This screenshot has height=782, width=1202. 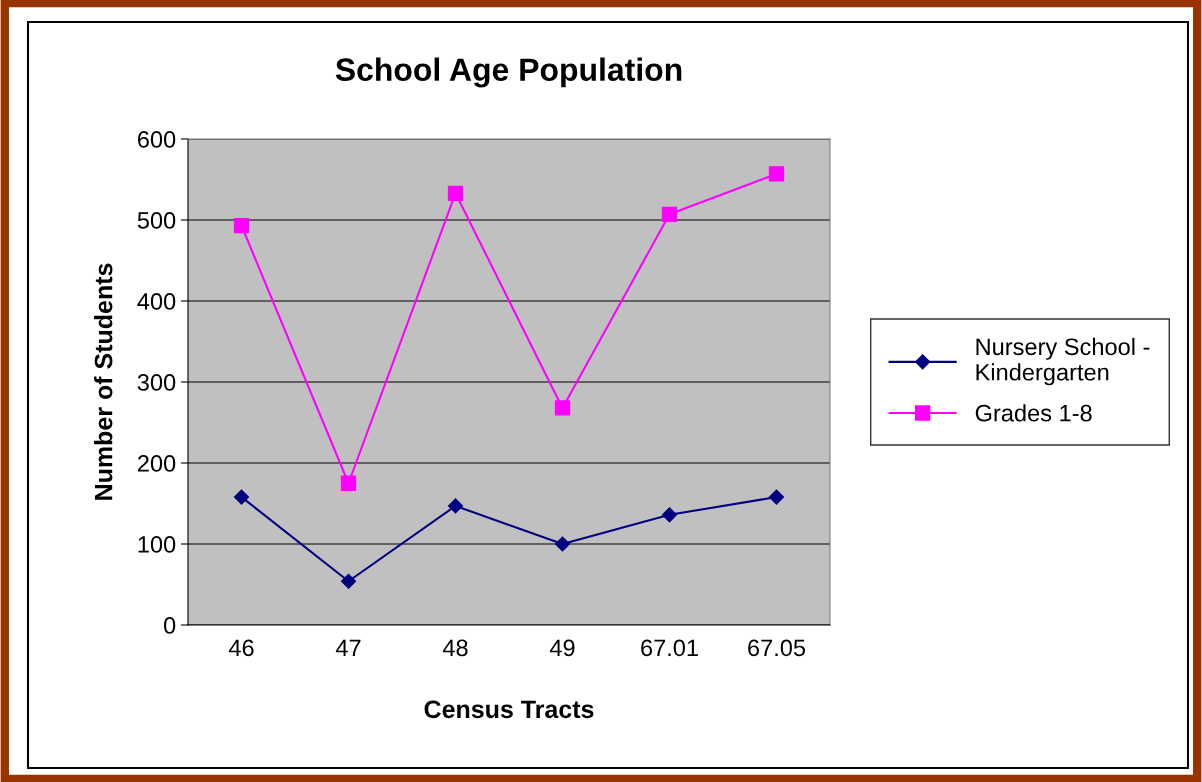 What do you see at coordinates (169, 625) in the screenshot?
I see `y-tick-label: 0` at bounding box center [169, 625].